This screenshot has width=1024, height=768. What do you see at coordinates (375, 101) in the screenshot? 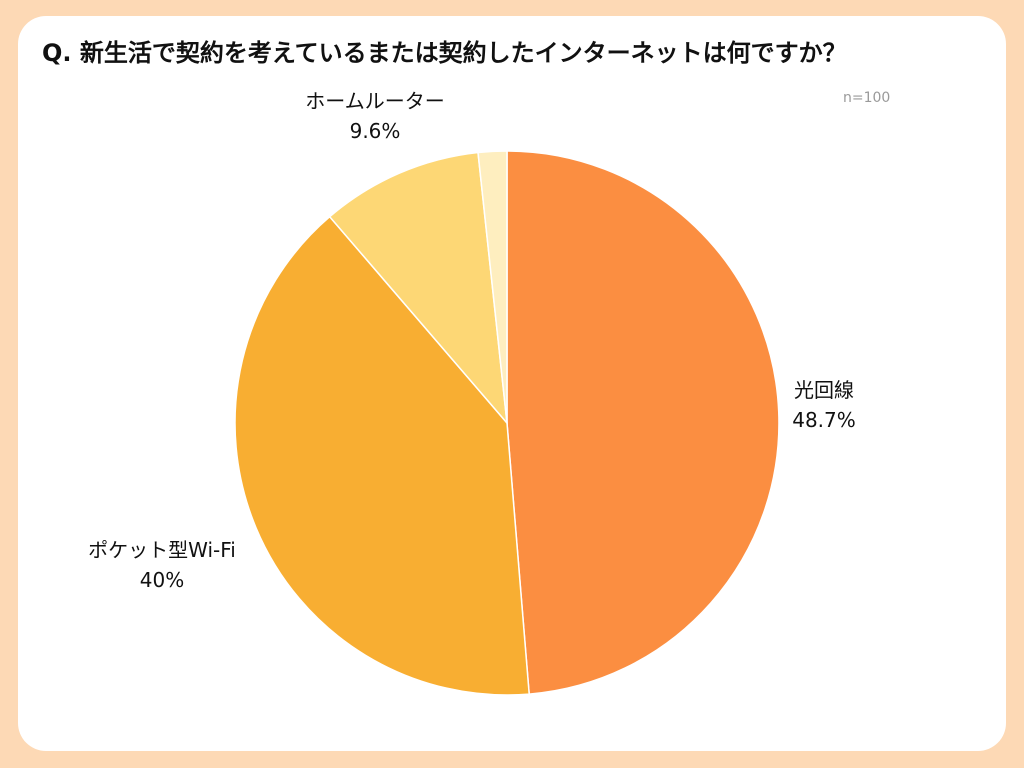
I see `slice-name: ホームルーター` at bounding box center [375, 101].